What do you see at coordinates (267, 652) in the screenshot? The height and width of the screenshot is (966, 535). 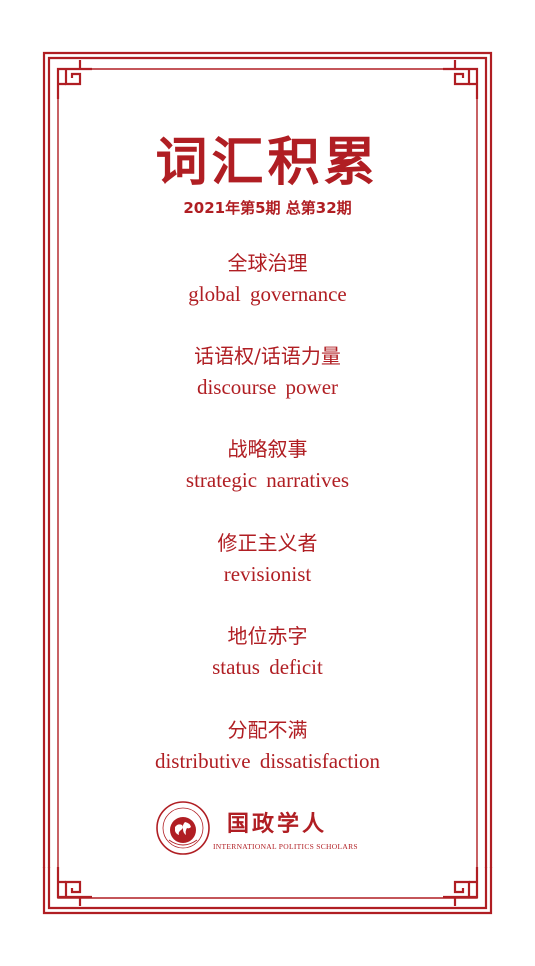 I see `term-item: 地位赤字 status deficit` at bounding box center [267, 652].